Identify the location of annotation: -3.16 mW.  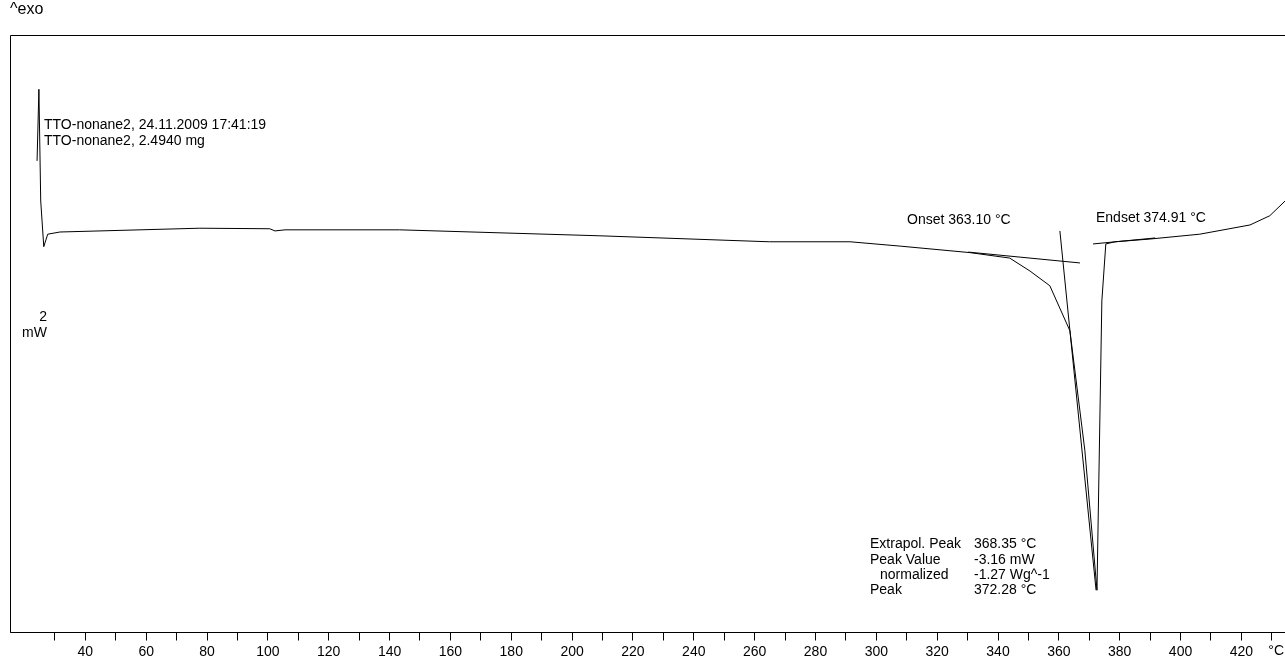
(1005, 559).